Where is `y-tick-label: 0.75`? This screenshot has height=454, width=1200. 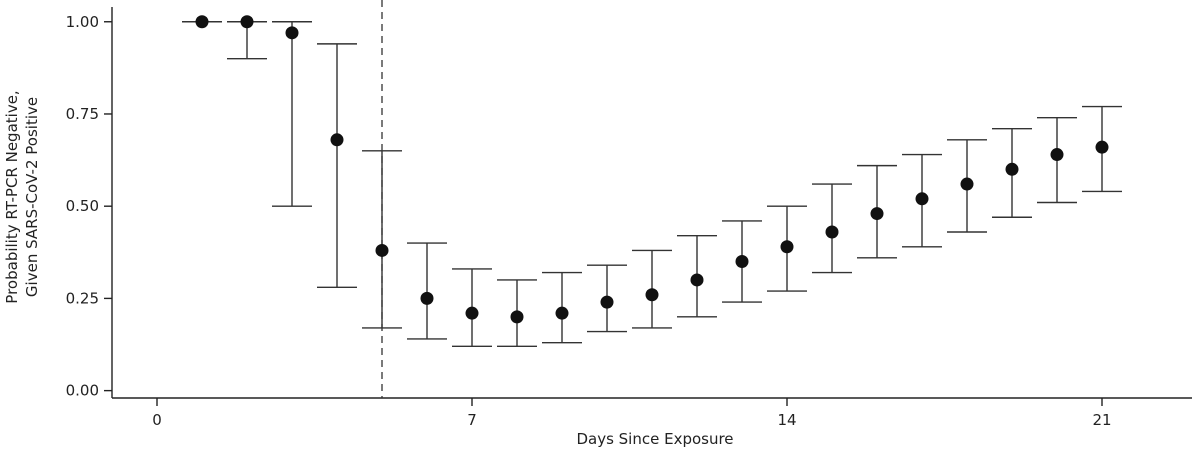
y-tick-label: 0.75 is located at coordinates (82, 114).